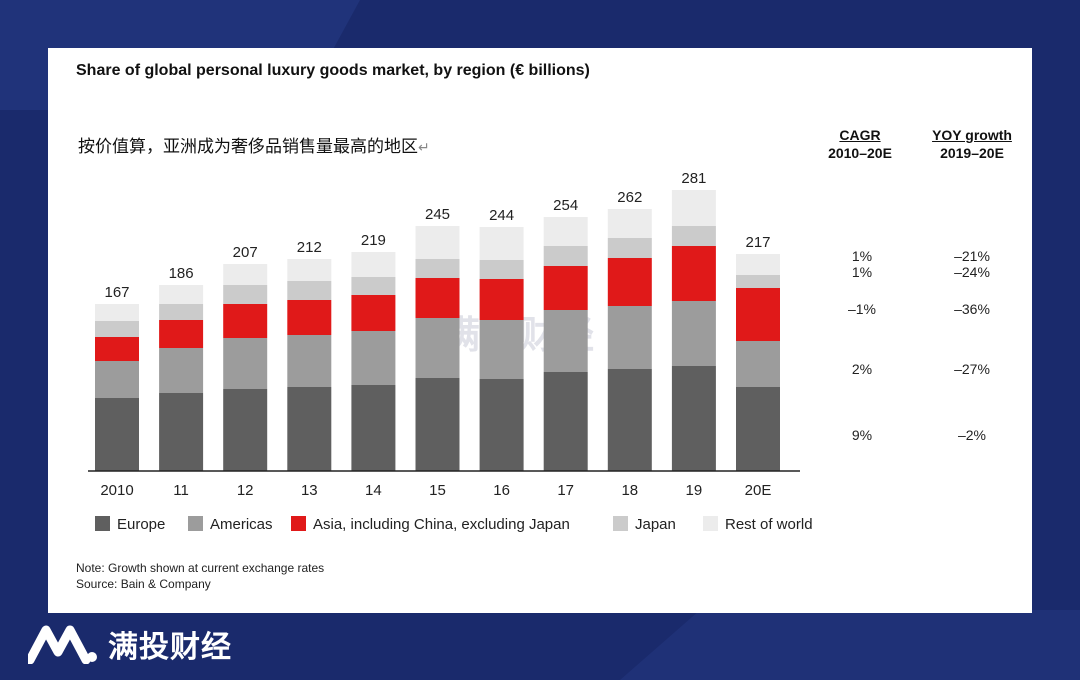  I want to click on yoy-value: –24%, so click(972, 272).